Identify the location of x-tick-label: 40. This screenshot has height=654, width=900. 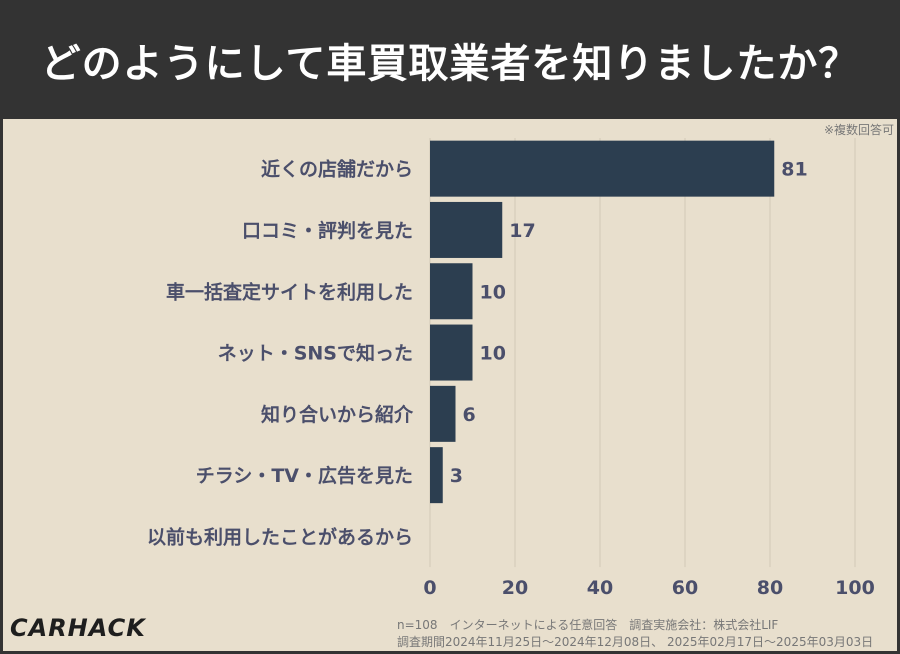
(600, 588).